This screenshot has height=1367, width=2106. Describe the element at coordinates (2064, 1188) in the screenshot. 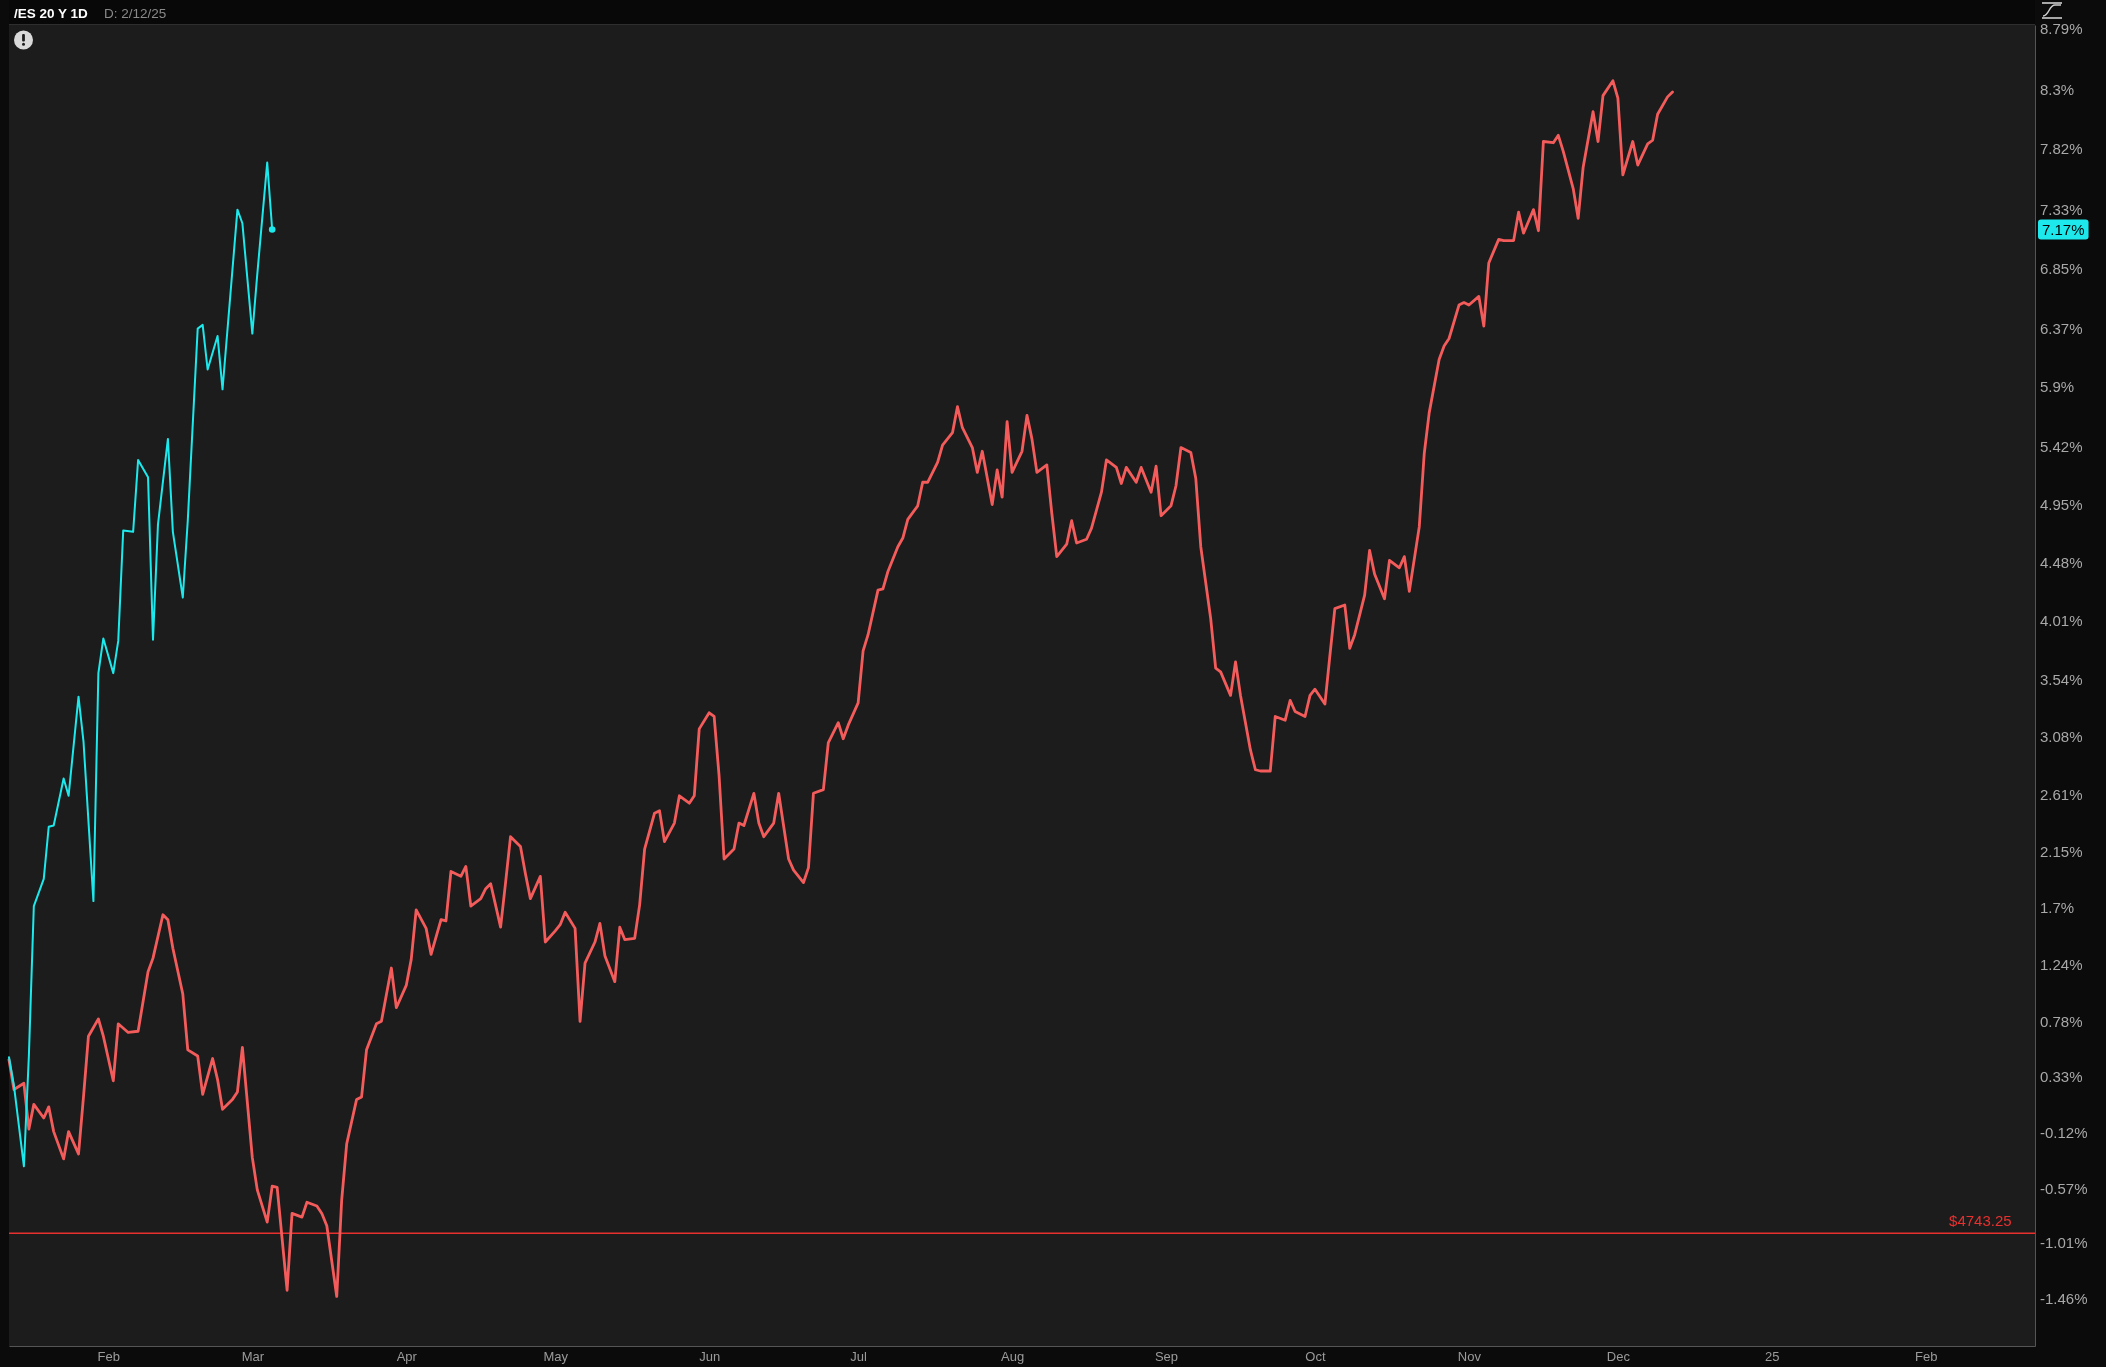

I see `y-tick-label: -0.57%` at that location.